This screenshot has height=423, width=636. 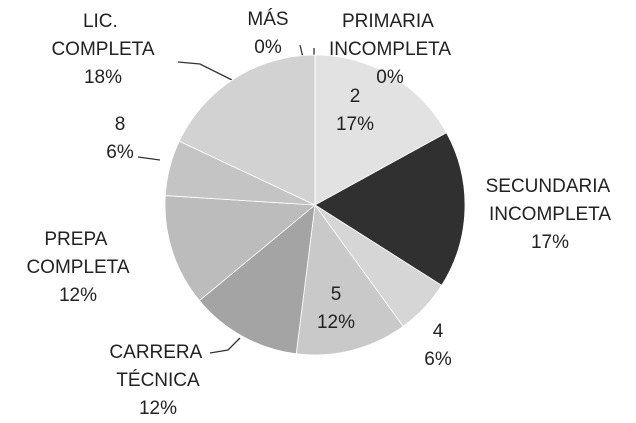 I want to click on category-label: PREPA COMPLETA, so click(x=77, y=253).